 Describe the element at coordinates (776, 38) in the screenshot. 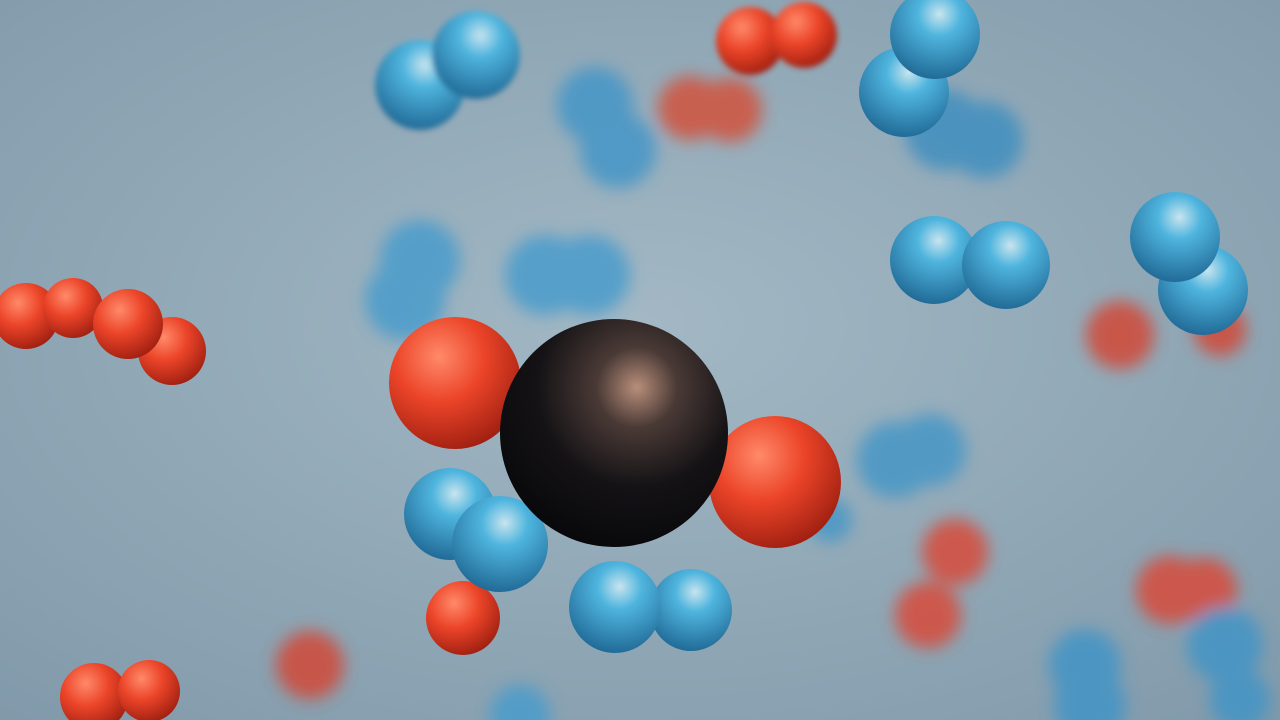

I see `oxygen-pair-top` at that location.